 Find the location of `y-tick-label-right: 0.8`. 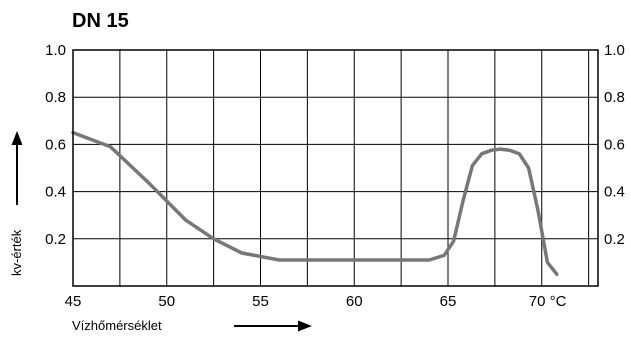

y-tick-label-right: 0.8 is located at coordinates (614, 97).